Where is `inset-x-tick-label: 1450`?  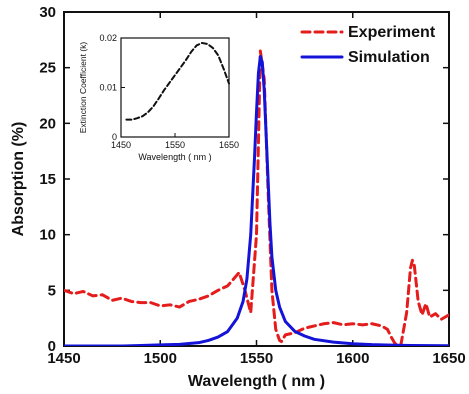 inset-x-tick-label: 1450 is located at coordinates (121, 145).